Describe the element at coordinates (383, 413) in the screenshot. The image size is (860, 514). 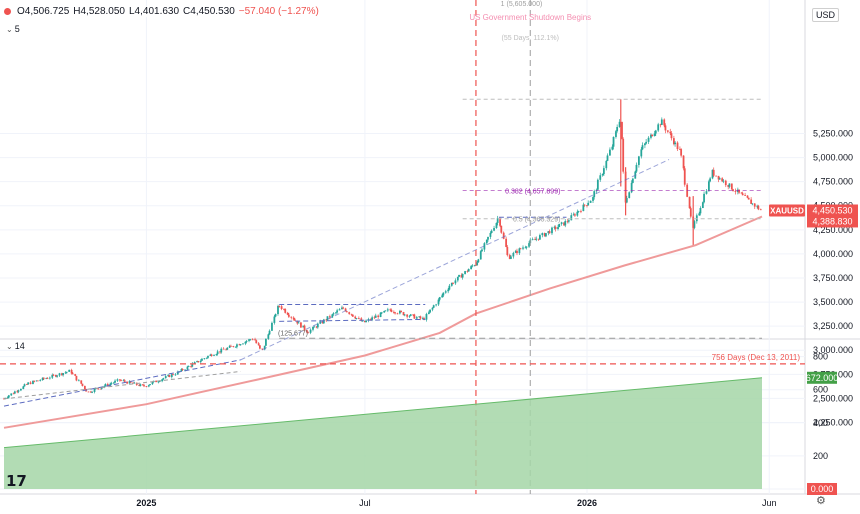
I see `days-area-edge` at that location.